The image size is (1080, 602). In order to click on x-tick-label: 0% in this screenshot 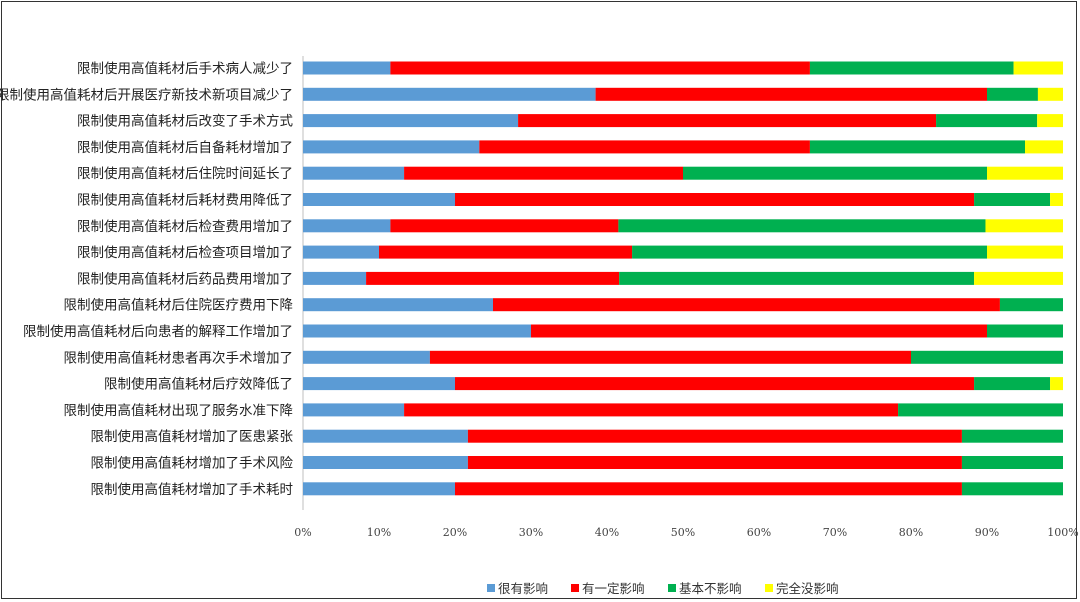, I will do `click(302, 532)`.